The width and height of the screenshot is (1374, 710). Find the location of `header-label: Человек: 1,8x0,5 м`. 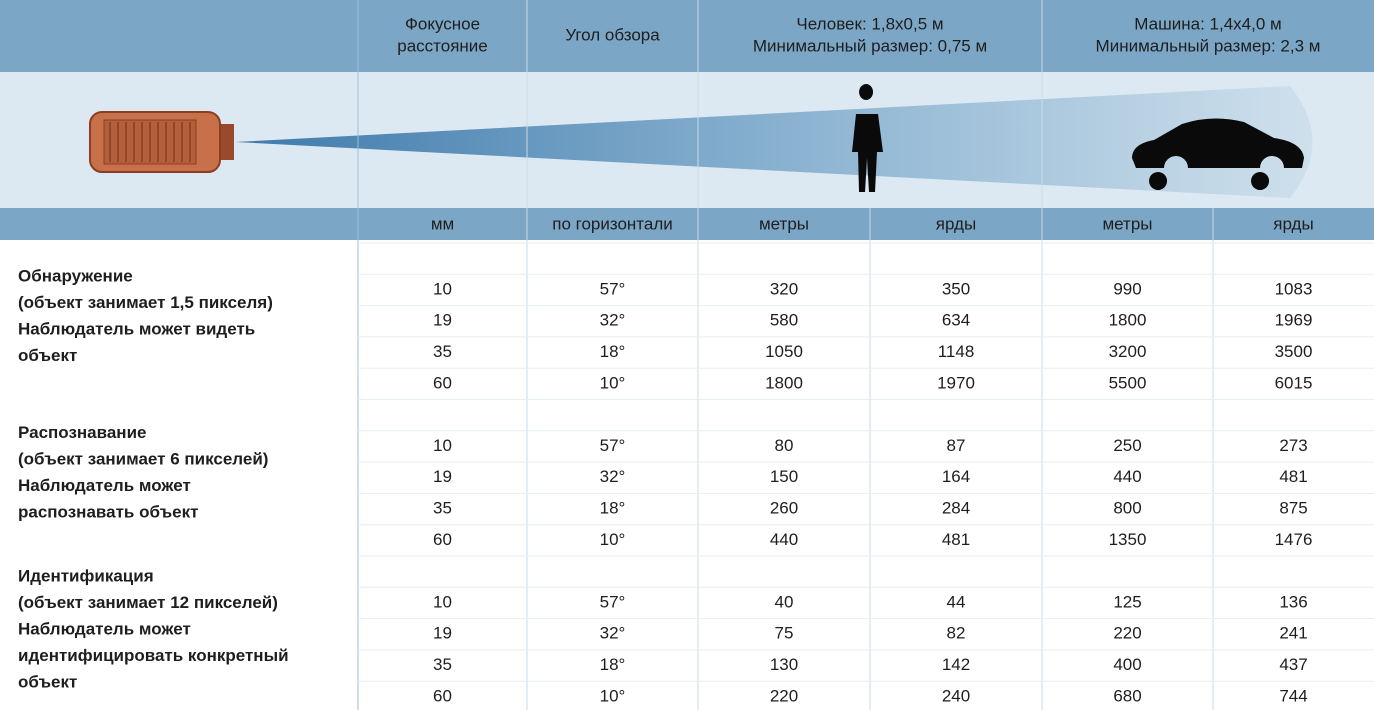

header-label: Человек: 1,8x0,5 м is located at coordinates (869, 23).